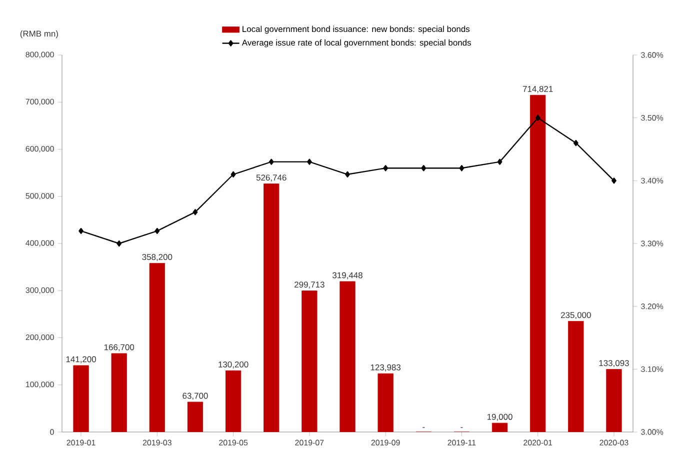 The height and width of the screenshot is (458, 677). What do you see at coordinates (499, 417) in the screenshot?
I see `data-label: 19,000` at bounding box center [499, 417].